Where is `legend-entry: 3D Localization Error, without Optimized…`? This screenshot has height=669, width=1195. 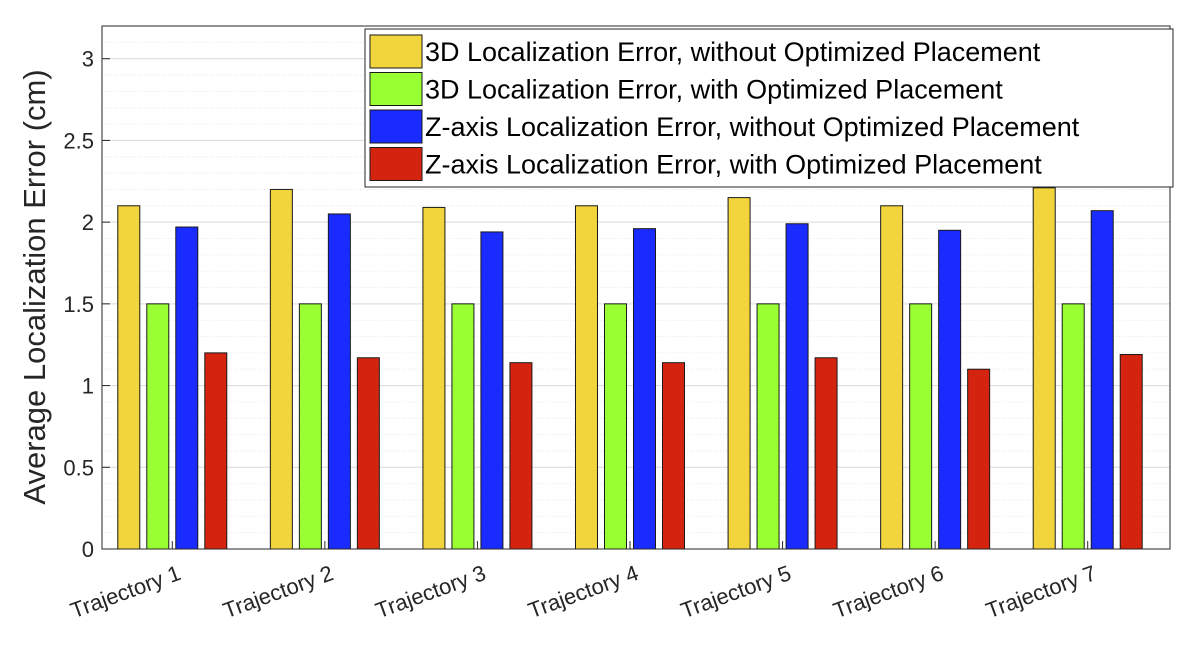
legend-entry: 3D Localization Error, without Optimized… is located at coordinates (733, 52).